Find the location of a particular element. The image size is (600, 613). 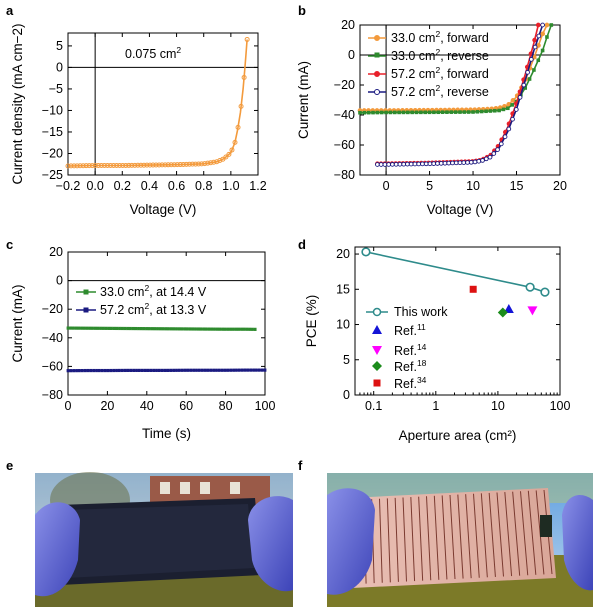

x-axis-label: Time (s) is located at coordinates (166, 433).